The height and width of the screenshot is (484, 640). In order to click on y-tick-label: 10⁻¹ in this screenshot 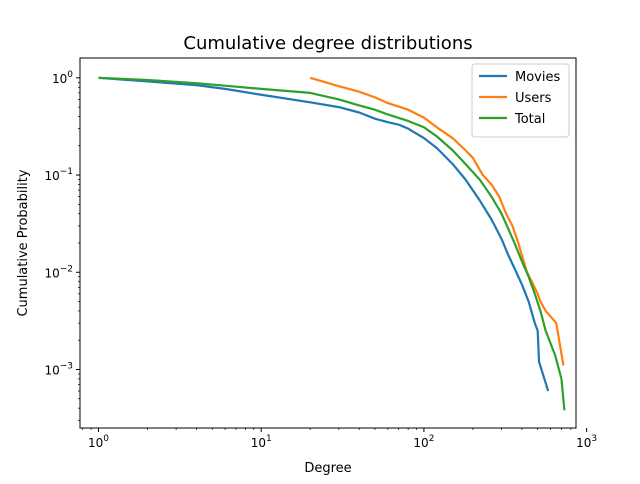, I will do `click(58, 175)`.